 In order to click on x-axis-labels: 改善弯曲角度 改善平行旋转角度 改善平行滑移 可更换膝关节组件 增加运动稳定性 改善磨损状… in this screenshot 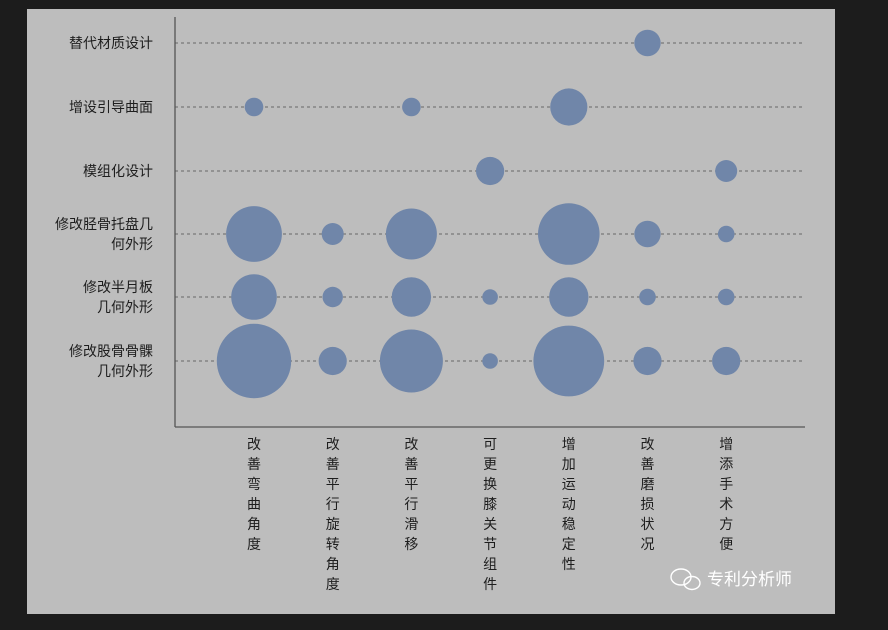, I will do `click(490, 515)`.